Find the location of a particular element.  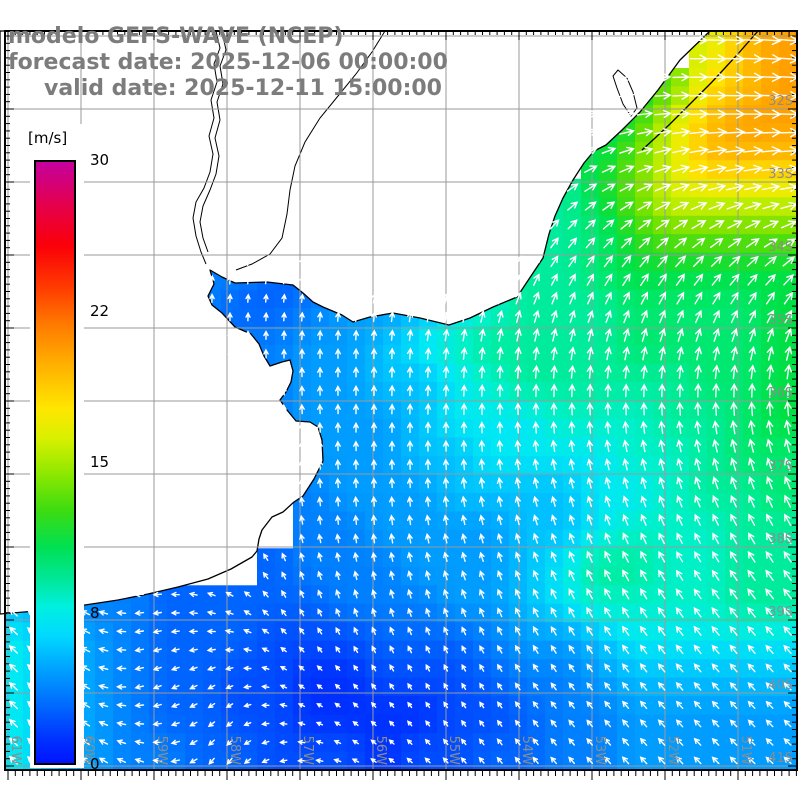

lat-label: 41S is located at coordinates (780, 758).